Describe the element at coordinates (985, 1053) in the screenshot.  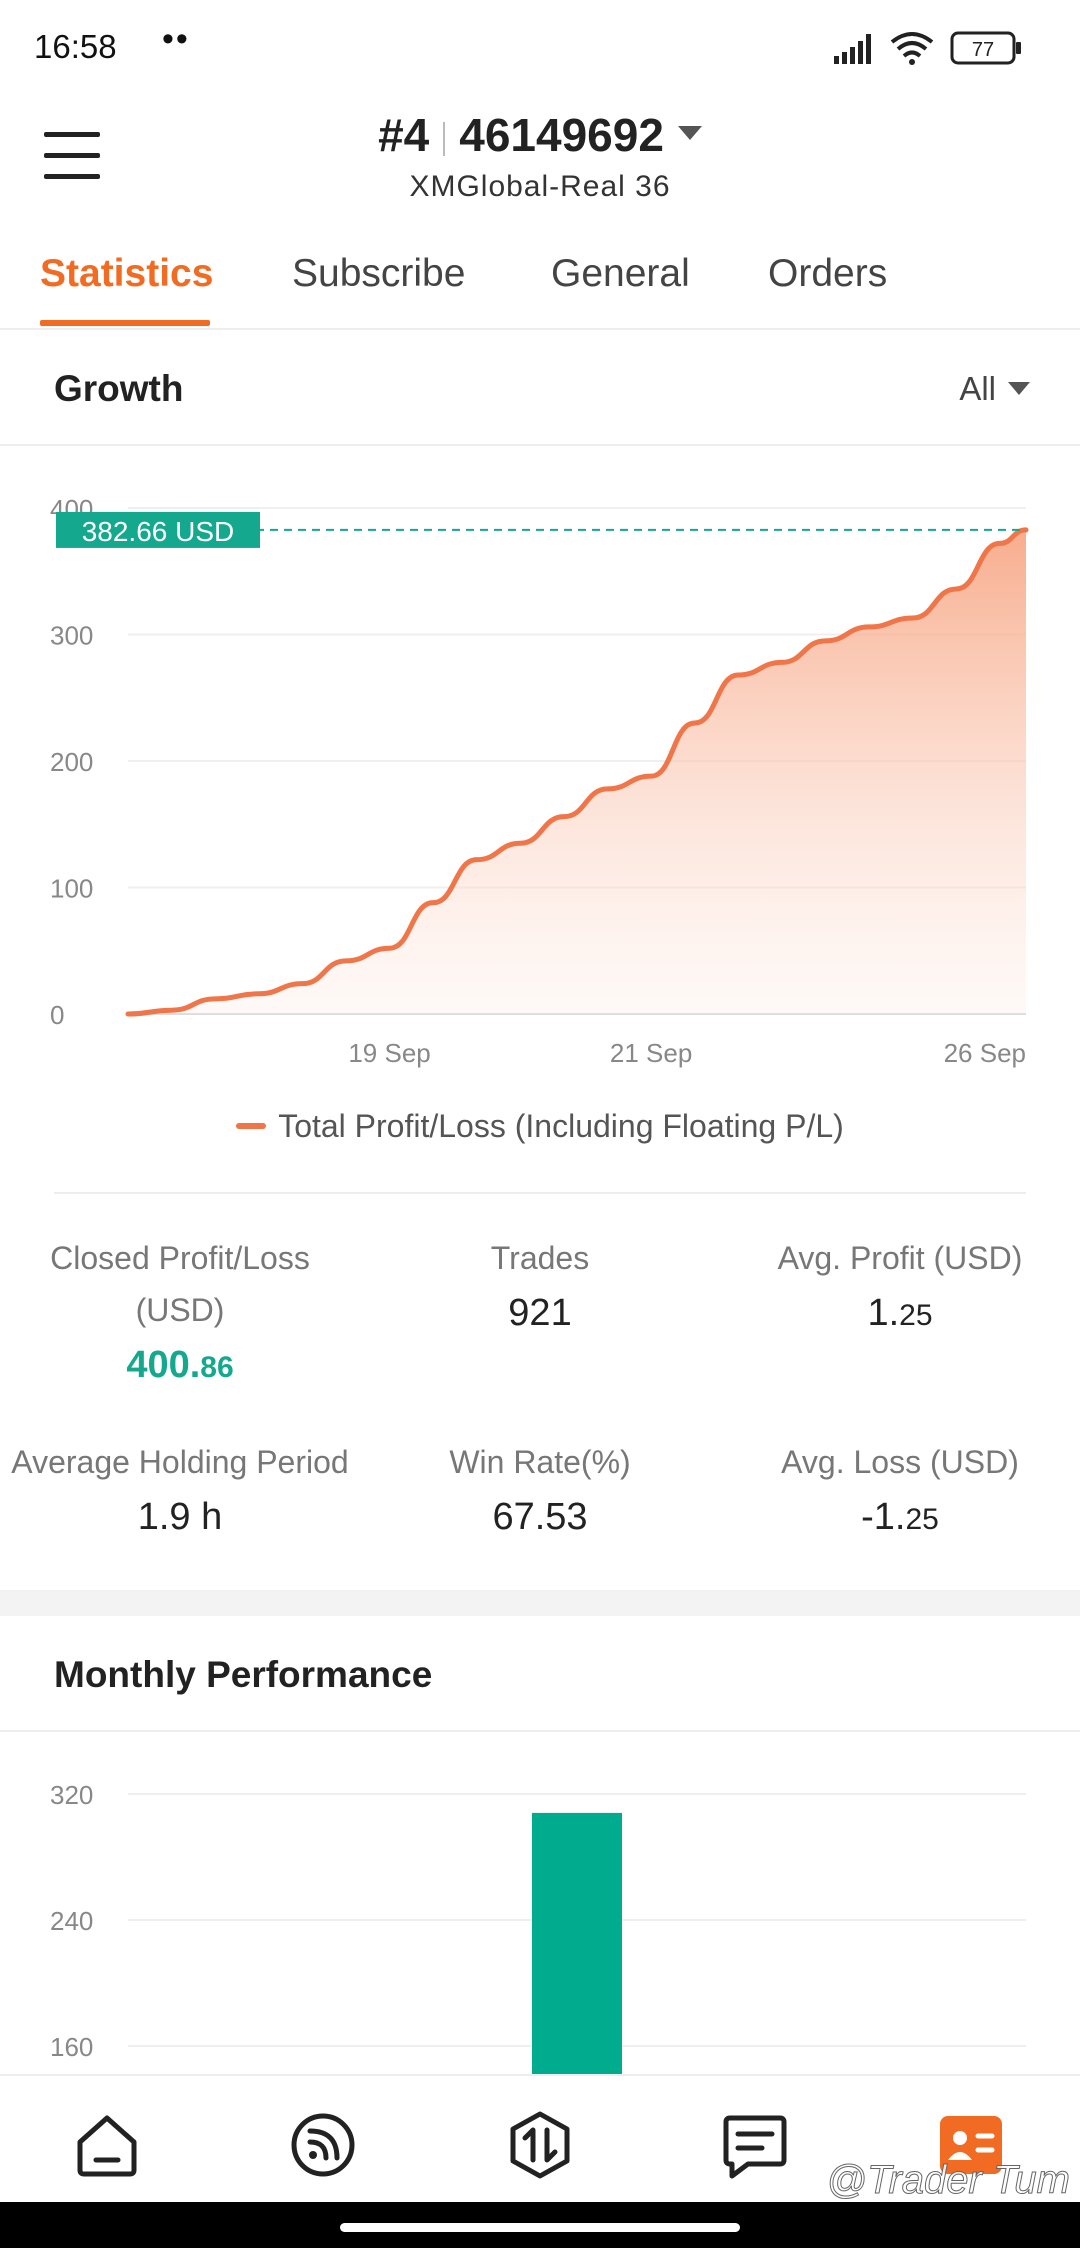
I see `x-tick-label: 26 Sep` at that location.